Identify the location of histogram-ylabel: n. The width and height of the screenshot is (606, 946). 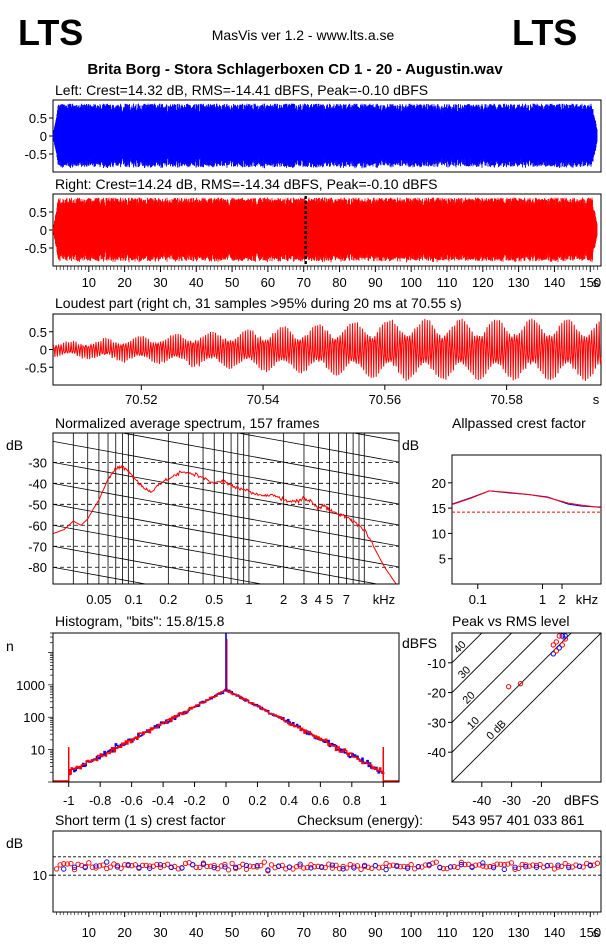
(10, 646).